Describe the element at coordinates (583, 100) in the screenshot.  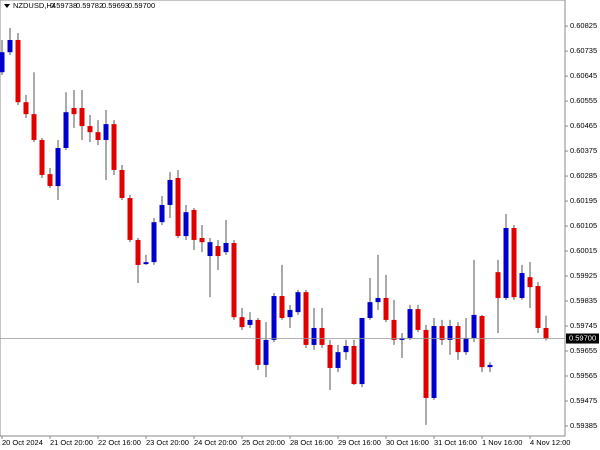
I see `y-tick-label: 0.60555` at that location.